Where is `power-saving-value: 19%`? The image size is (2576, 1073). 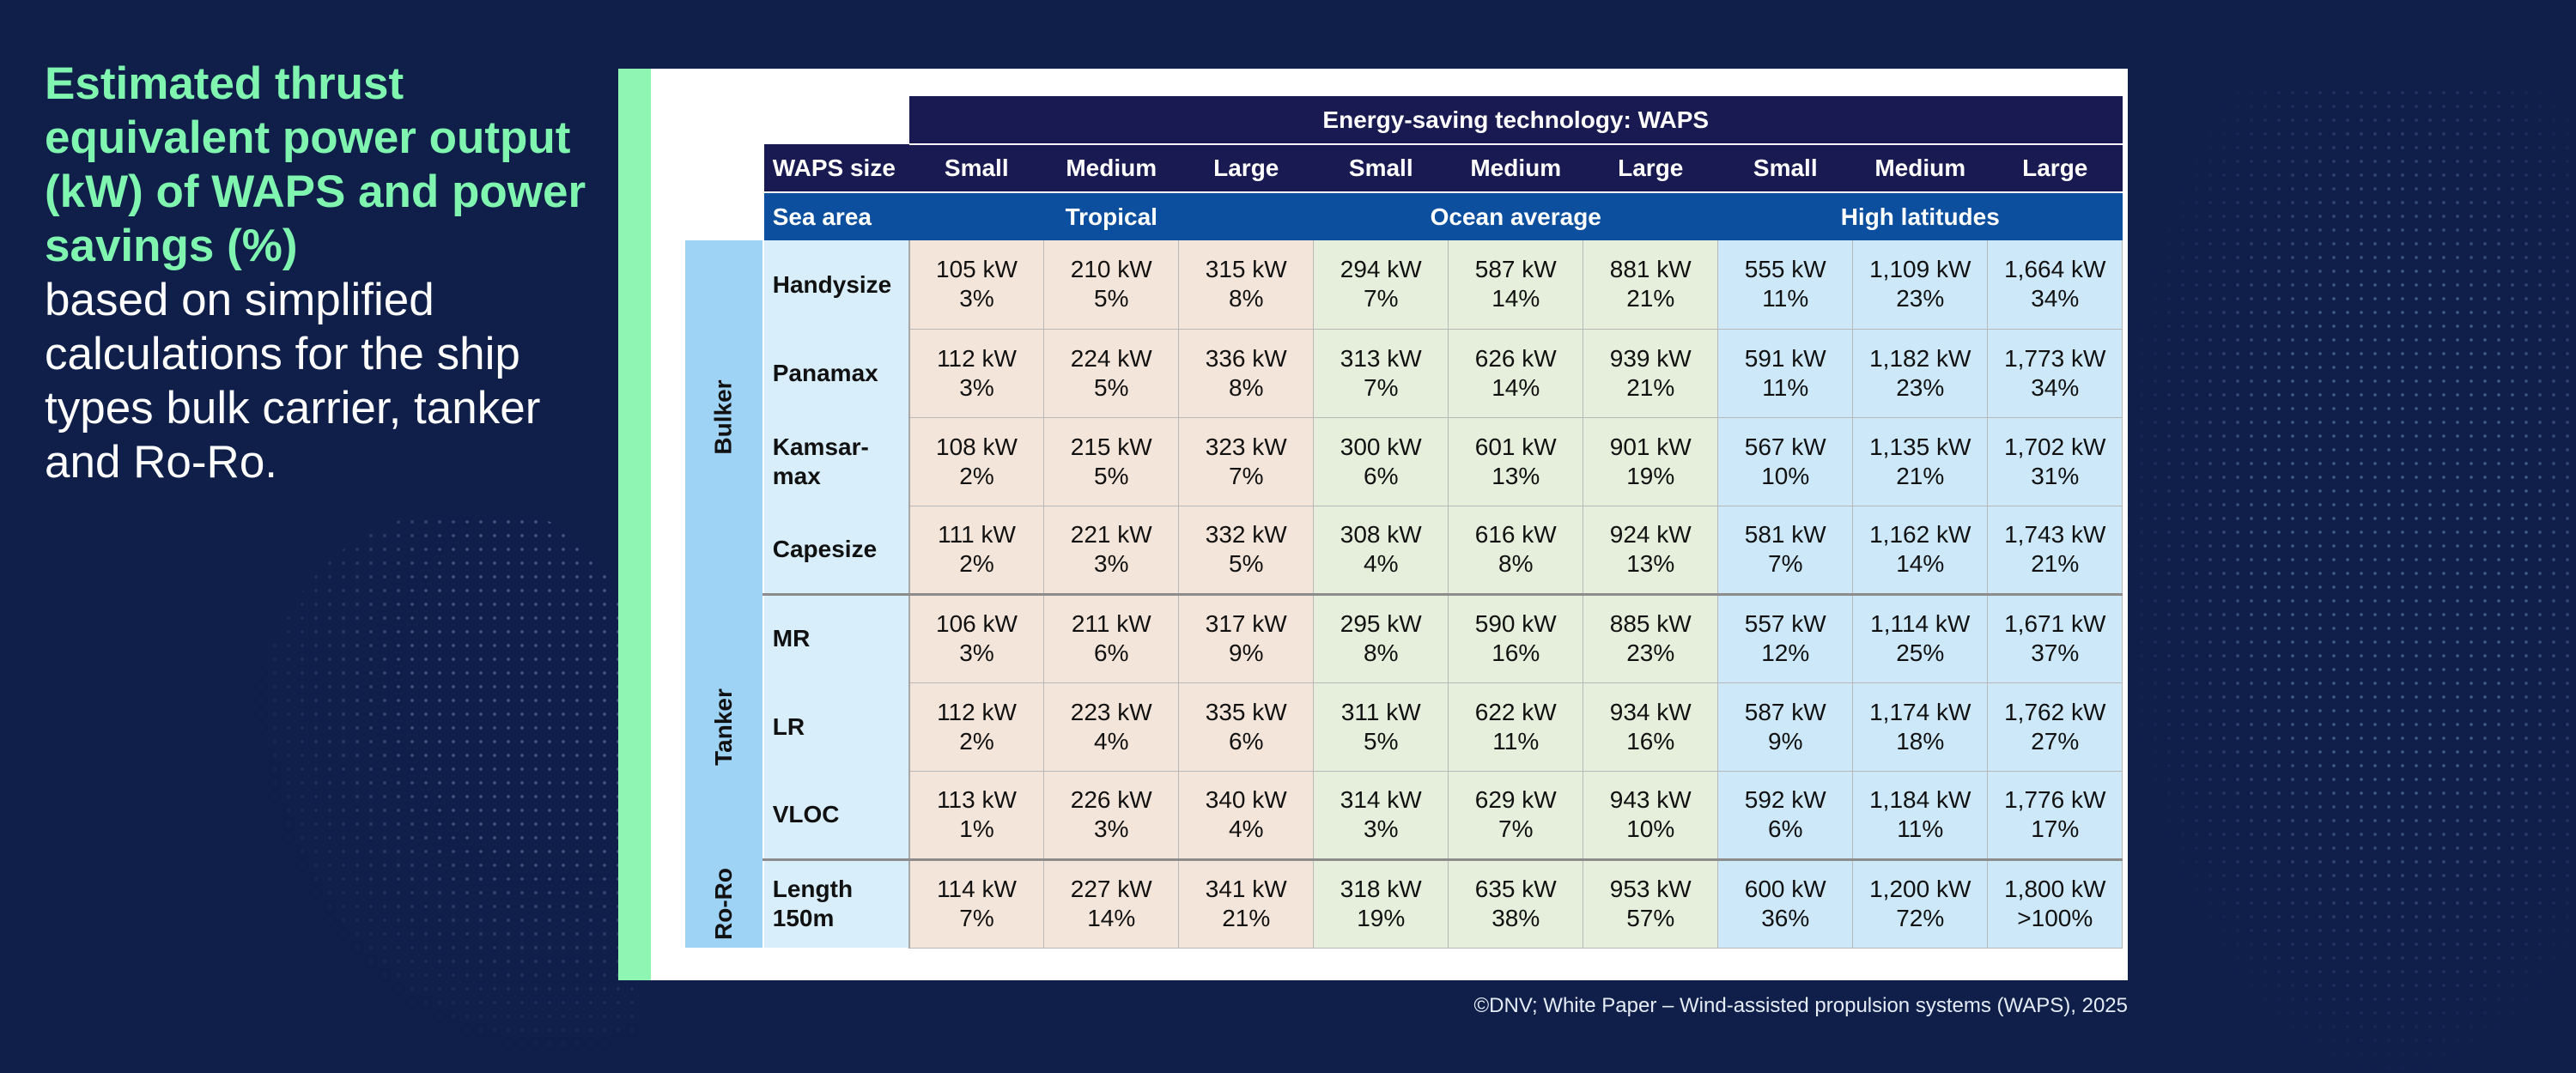 power-saving-value: 19% is located at coordinates (1650, 476).